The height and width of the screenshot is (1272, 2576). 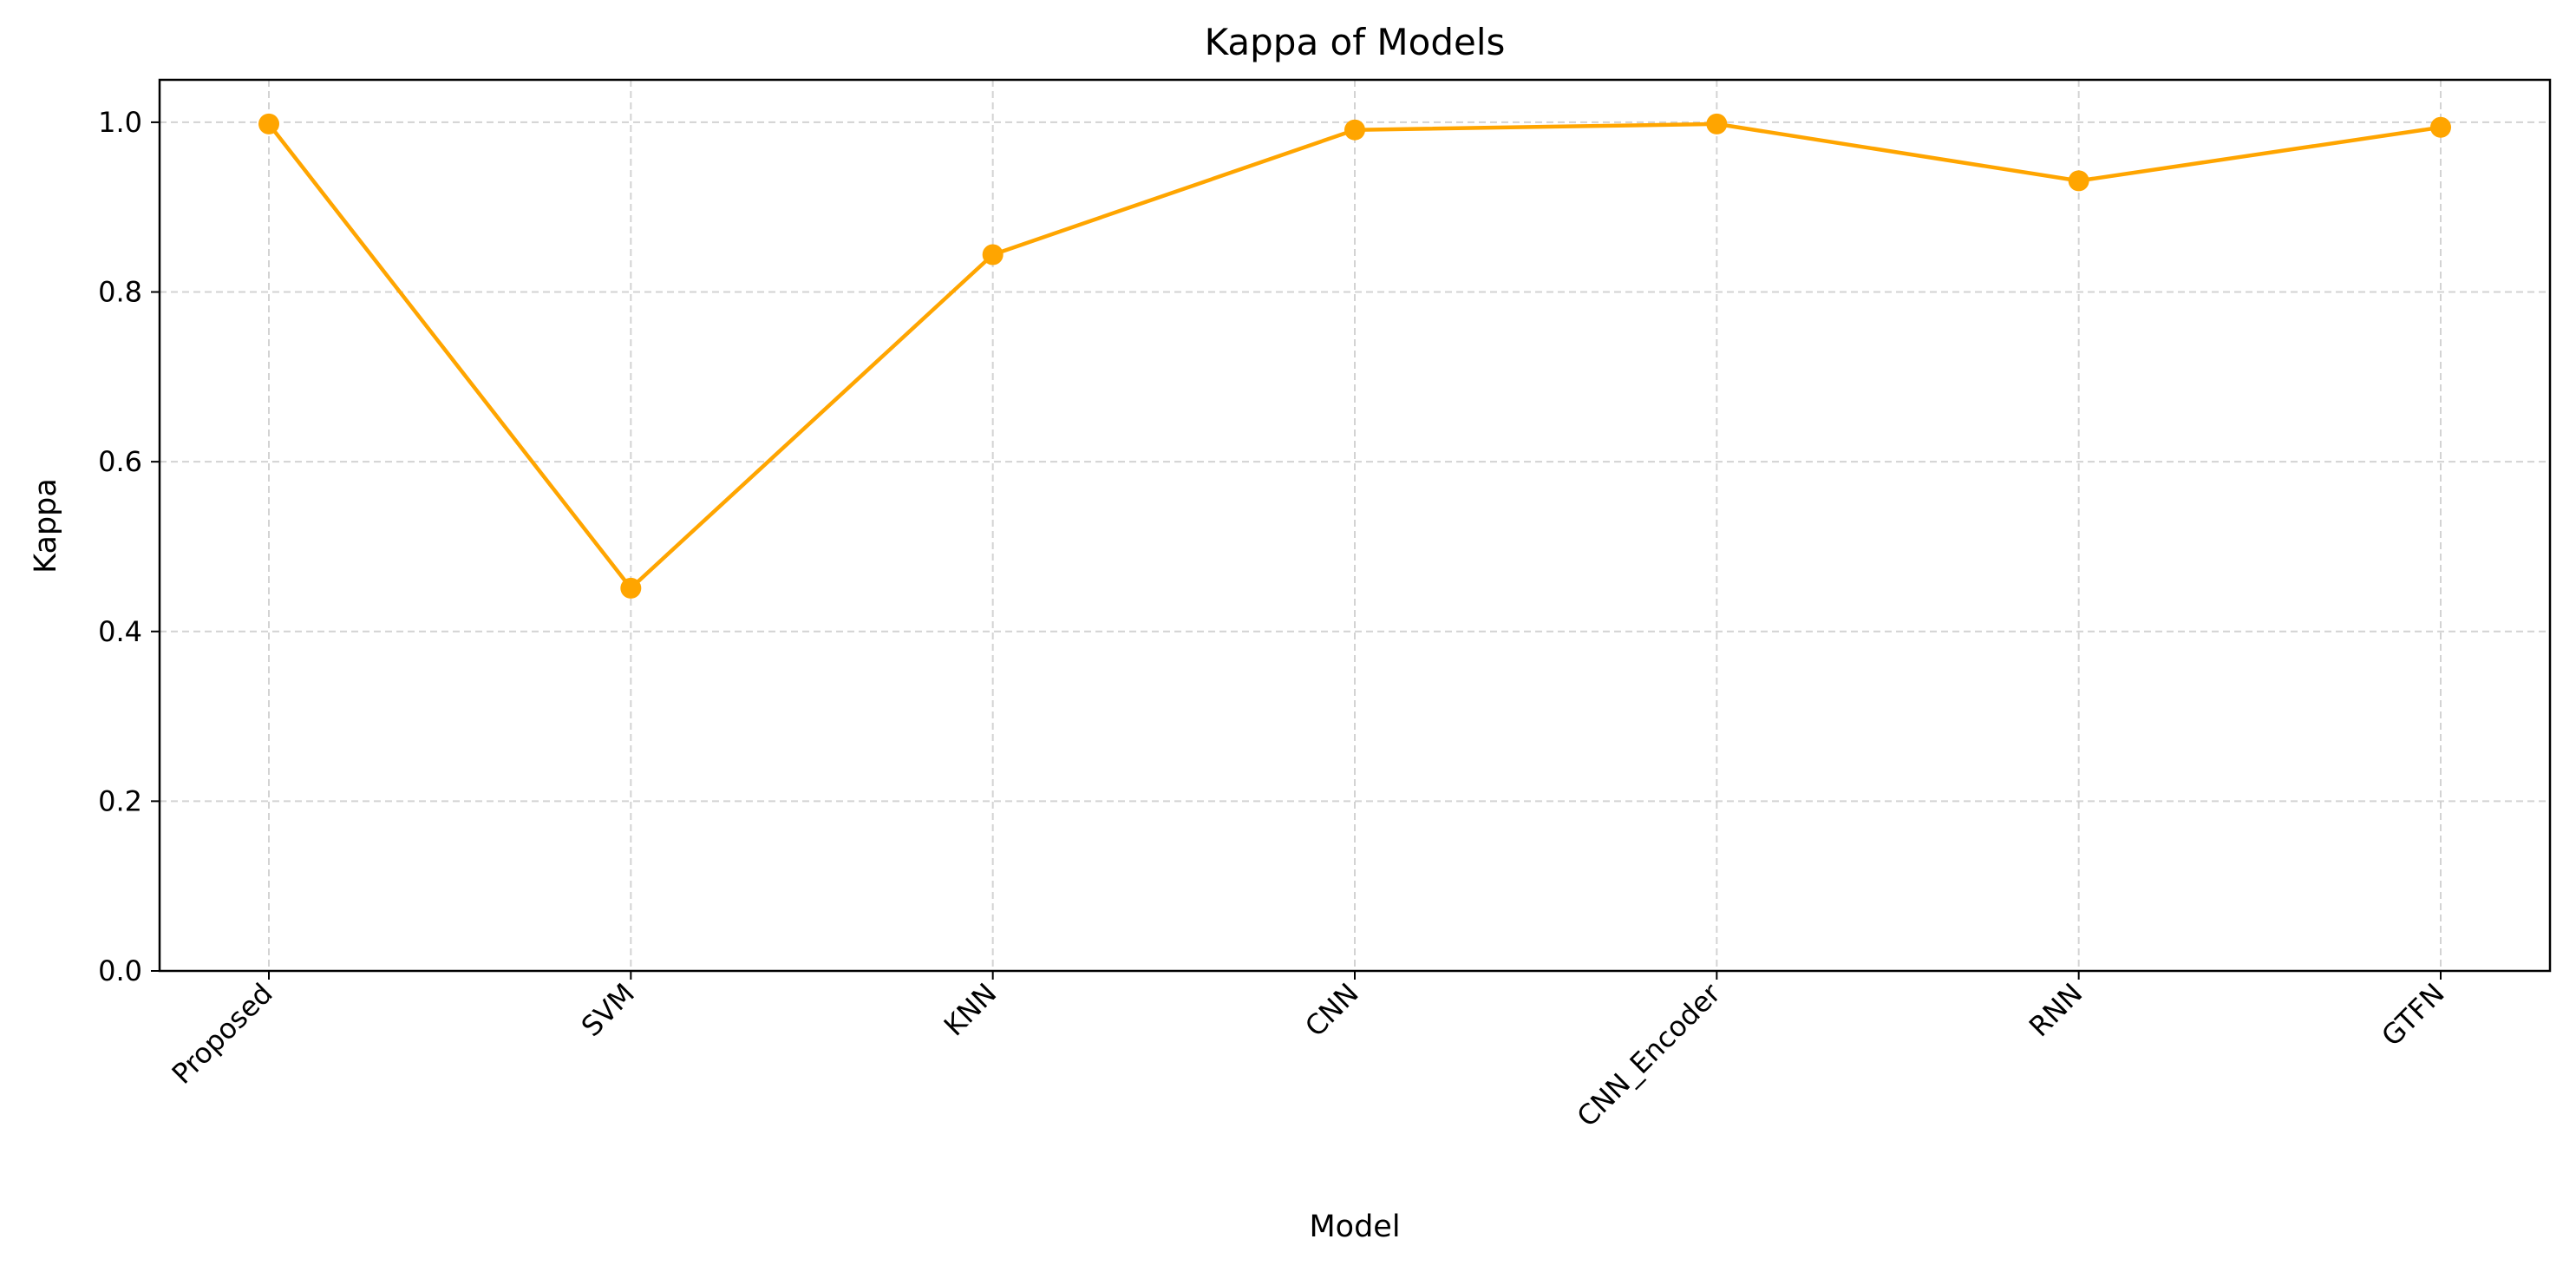 What do you see at coordinates (120, 631) in the screenshot?
I see `y-tick-label: 0.4` at bounding box center [120, 631].